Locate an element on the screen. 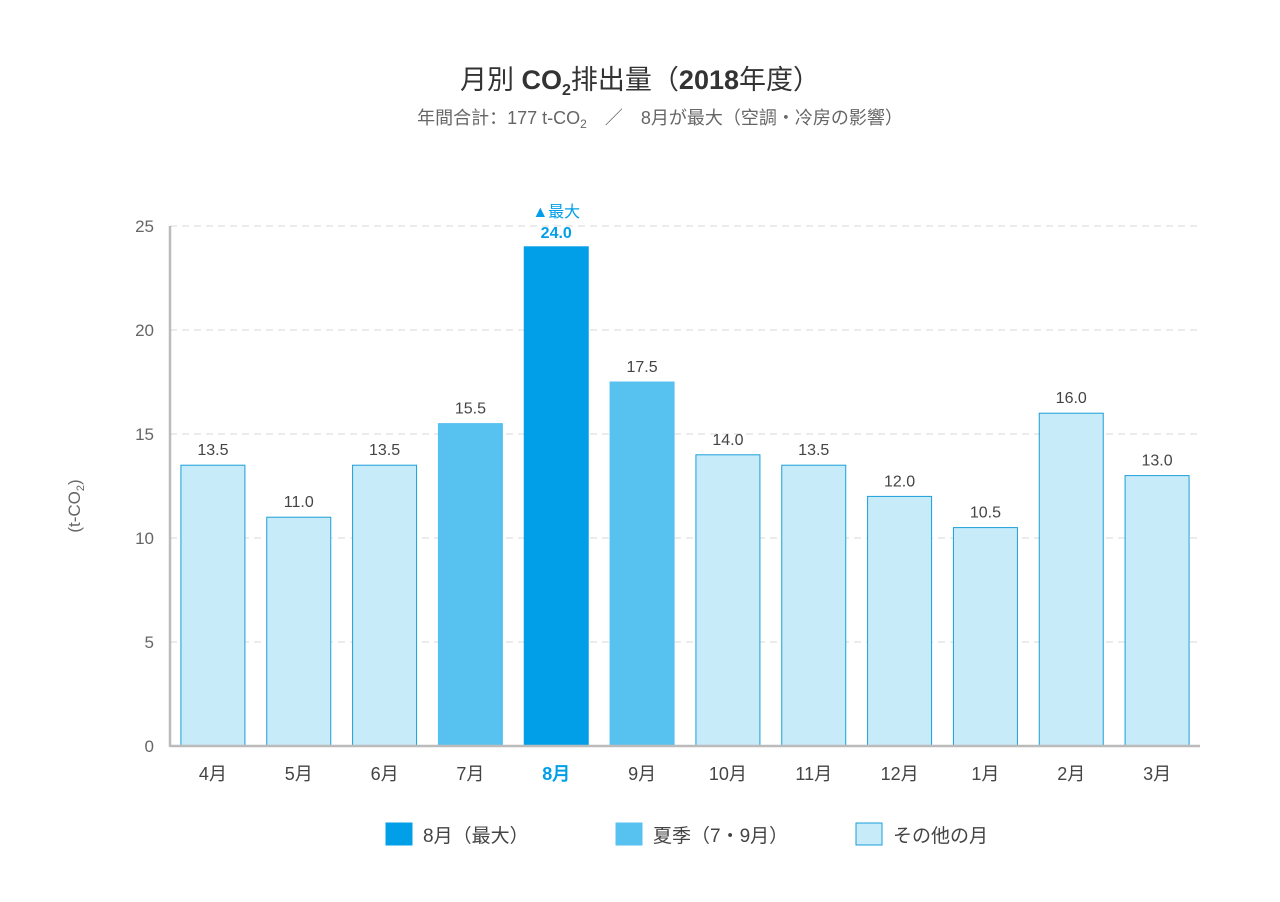 The height and width of the screenshot is (902, 1280). bar-4月 is located at coordinates (213, 605).